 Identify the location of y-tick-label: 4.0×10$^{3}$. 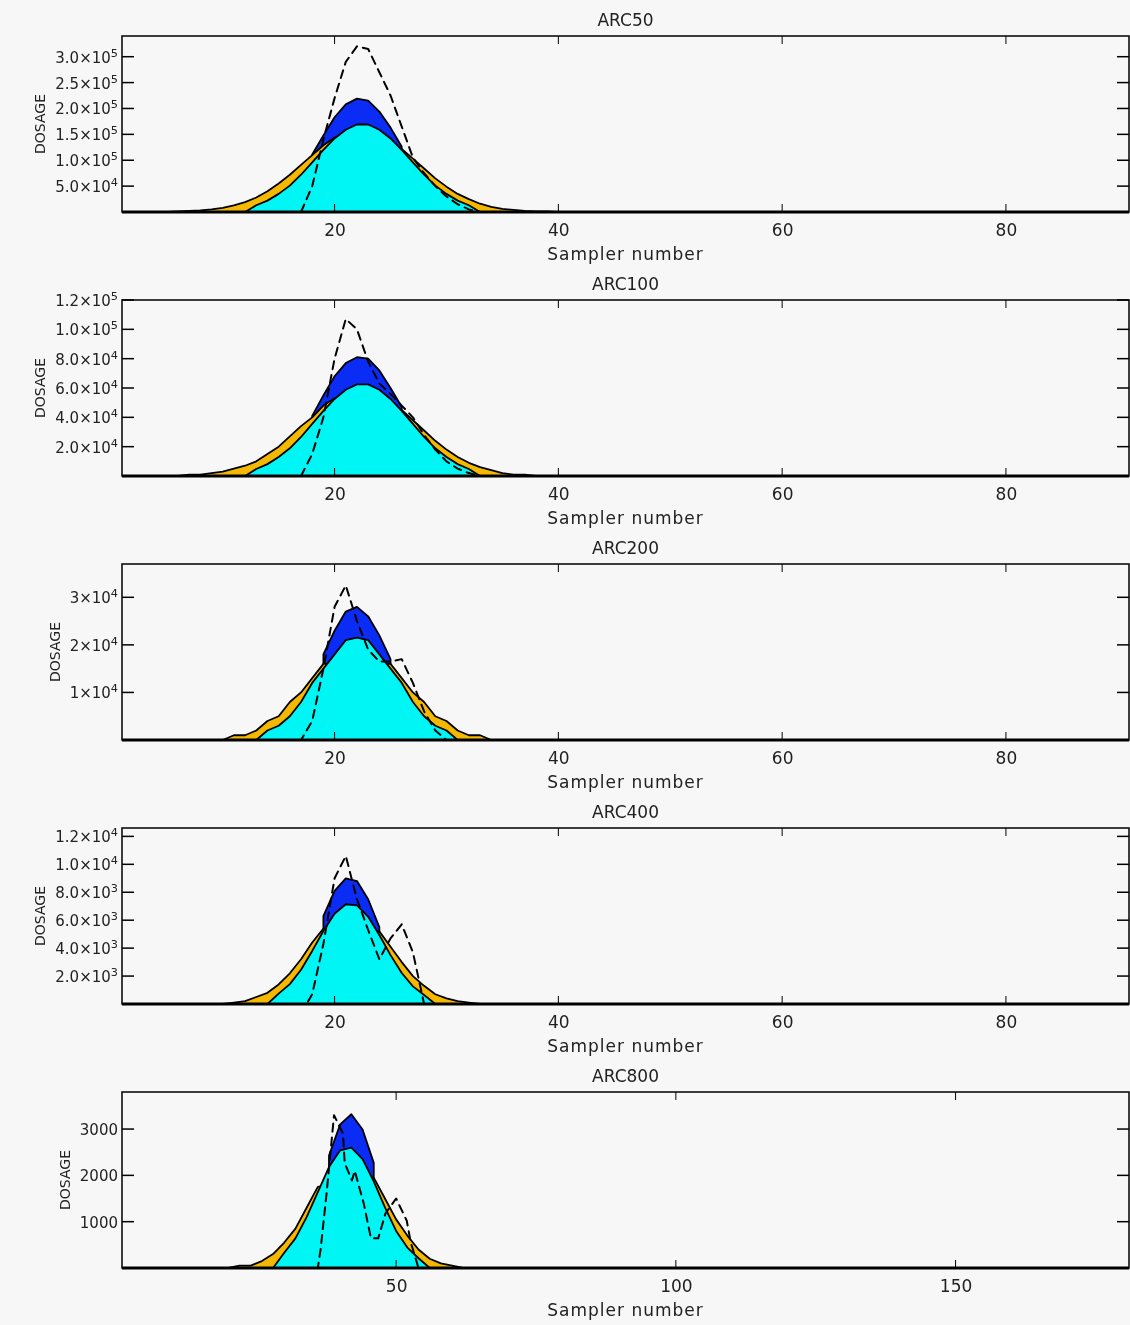
(86, 948).